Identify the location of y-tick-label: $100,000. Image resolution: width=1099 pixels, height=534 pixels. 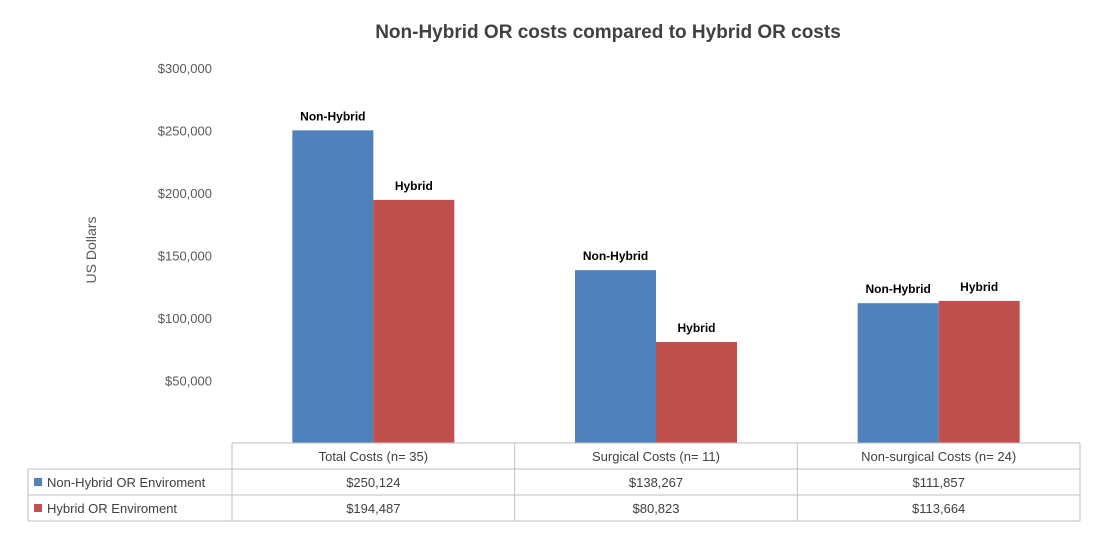
(185, 318).